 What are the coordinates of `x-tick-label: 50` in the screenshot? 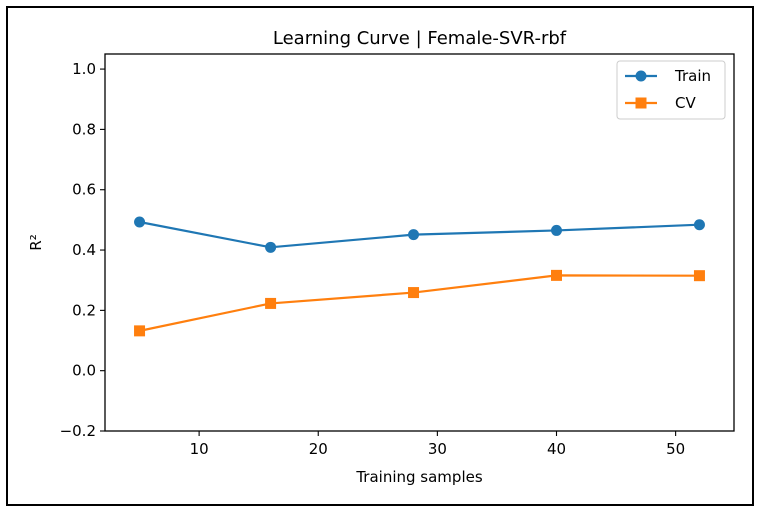 It's located at (675, 449).